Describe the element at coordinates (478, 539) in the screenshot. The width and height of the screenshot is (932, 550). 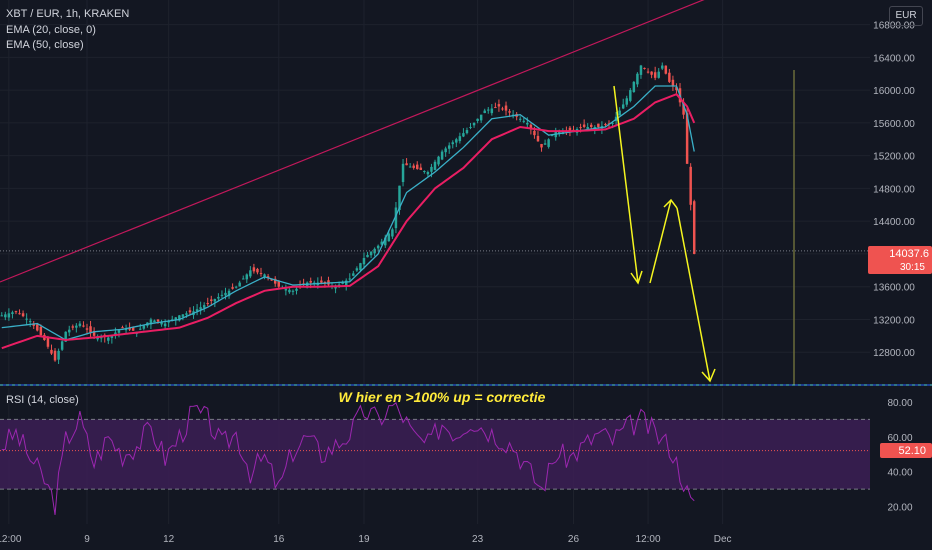
I see `time-tick-label: 23` at that location.